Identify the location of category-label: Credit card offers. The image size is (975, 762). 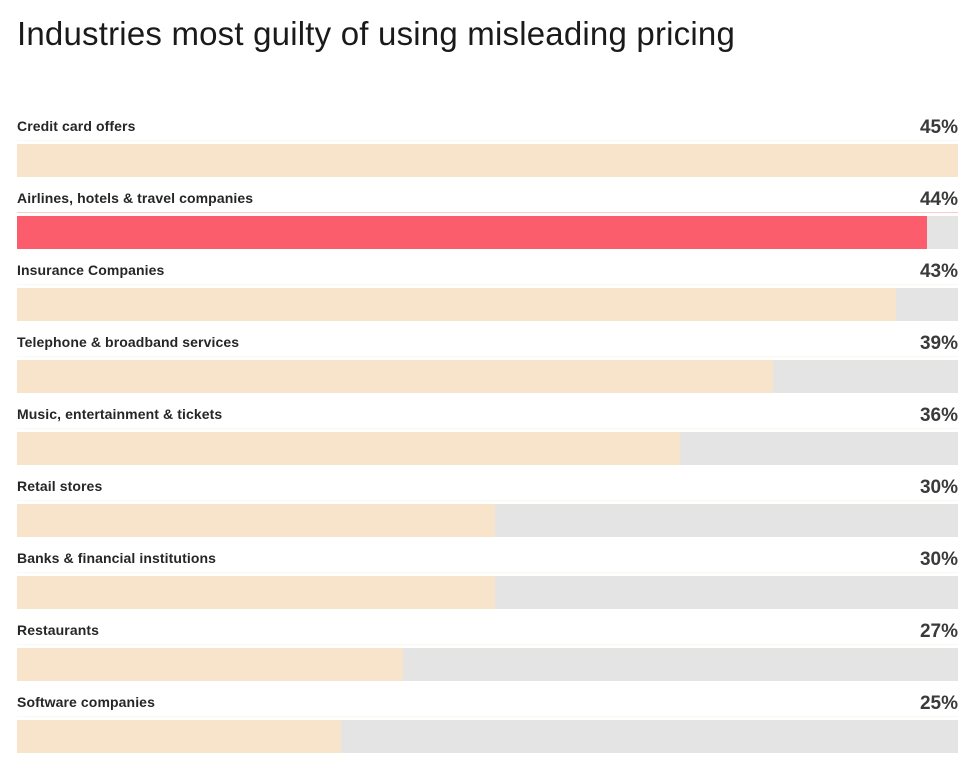
(76, 126).